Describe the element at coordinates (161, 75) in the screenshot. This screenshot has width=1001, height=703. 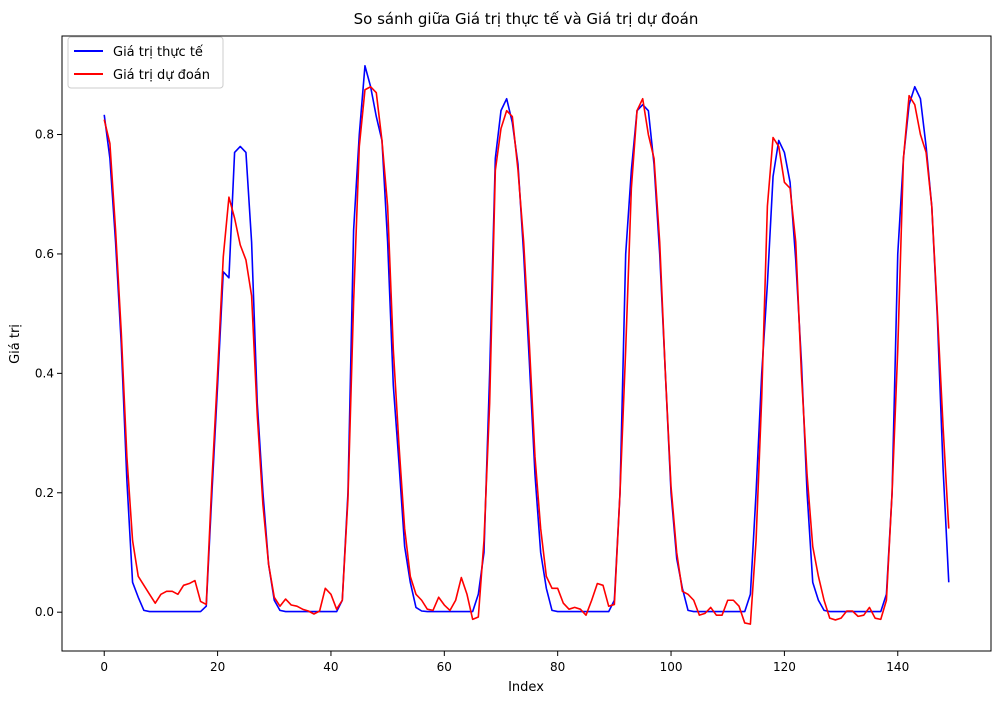
I see `legend-label-predicted: Giá trị dự đoán` at that location.